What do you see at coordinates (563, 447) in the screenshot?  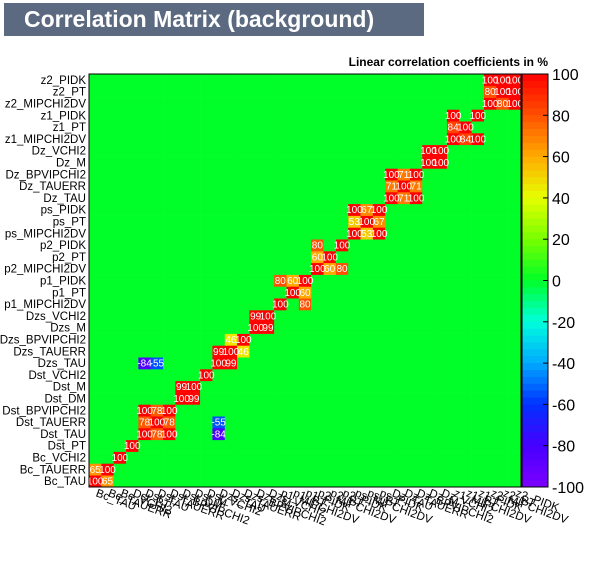 I see `colorbar-tick-label: -80` at bounding box center [563, 447].